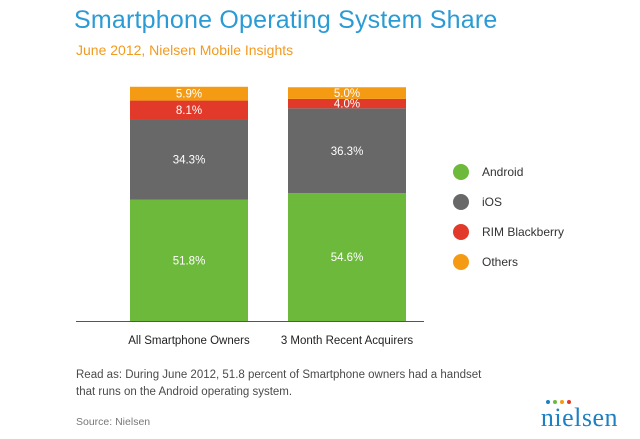  What do you see at coordinates (523, 232) in the screenshot?
I see `legend-label-rim-blackberry: RIM Blackberry` at bounding box center [523, 232].